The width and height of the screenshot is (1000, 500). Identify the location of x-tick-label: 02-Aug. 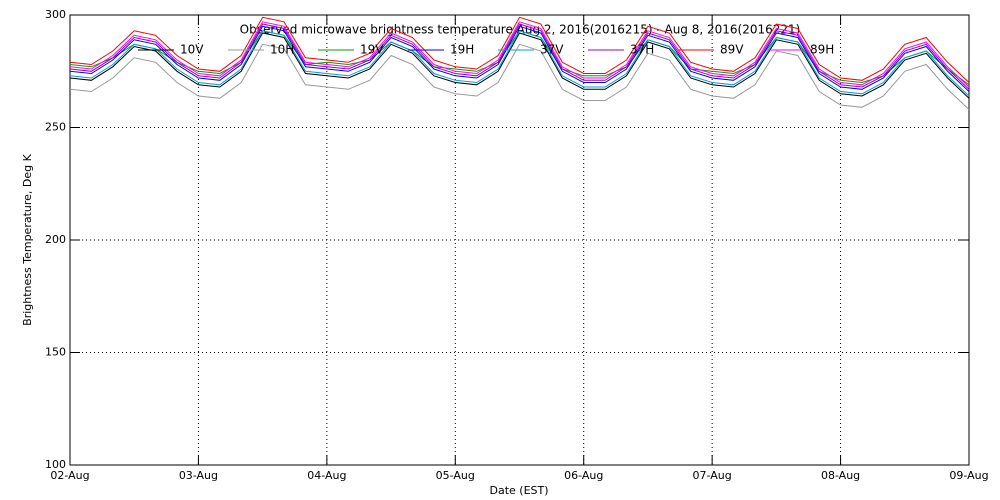
(69, 475).